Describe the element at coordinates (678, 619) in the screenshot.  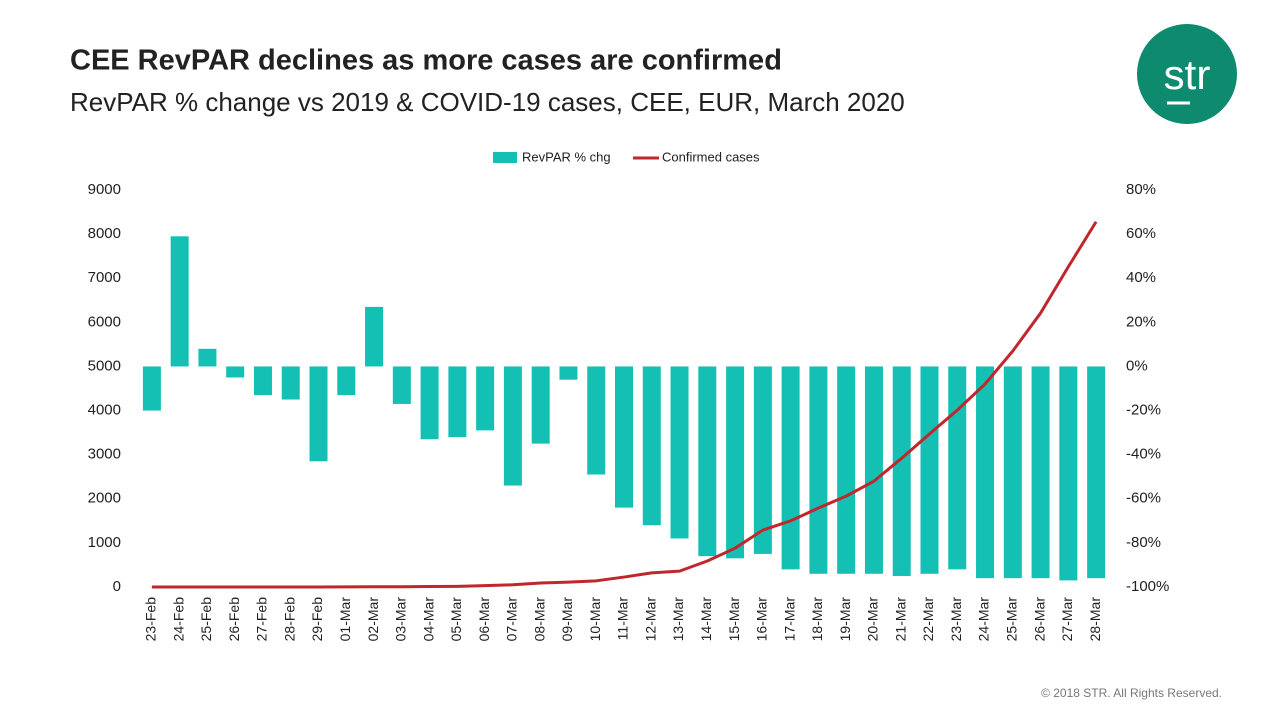
I see `x-tick-label: 13-Mar` at that location.